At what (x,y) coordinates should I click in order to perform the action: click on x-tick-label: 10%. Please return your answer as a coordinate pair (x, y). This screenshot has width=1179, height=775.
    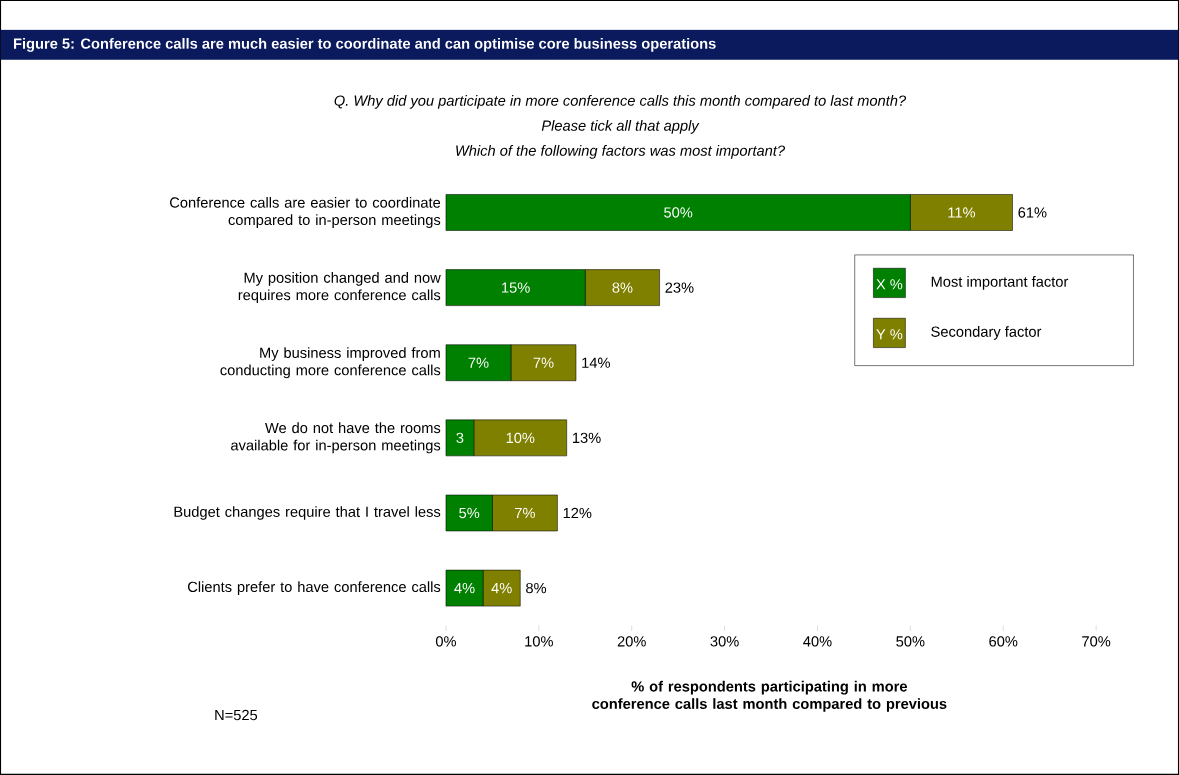
    Looking at the image, I should click on (539, 641).